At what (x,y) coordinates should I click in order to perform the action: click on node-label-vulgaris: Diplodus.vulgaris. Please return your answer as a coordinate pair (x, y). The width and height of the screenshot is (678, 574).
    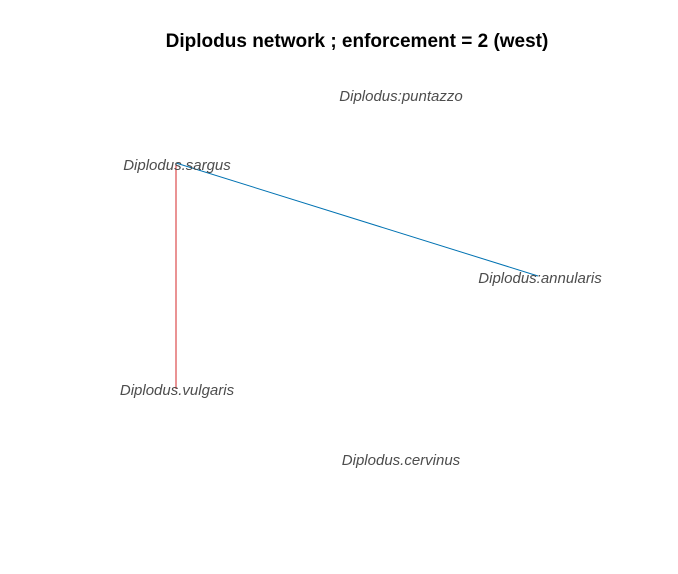
    Looking at the image, I should click on (177, 390).